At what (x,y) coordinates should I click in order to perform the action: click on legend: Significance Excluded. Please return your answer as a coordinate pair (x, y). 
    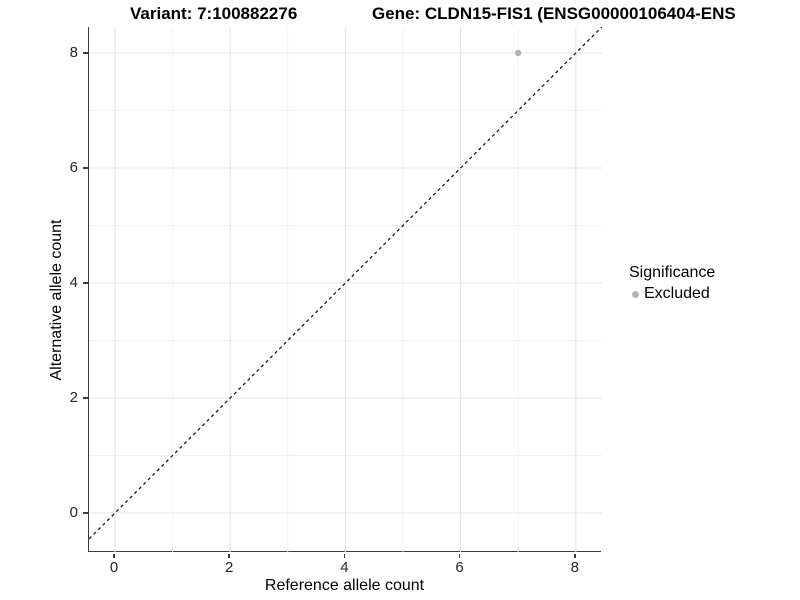
    Looking at the image, I should click on (672, 283).